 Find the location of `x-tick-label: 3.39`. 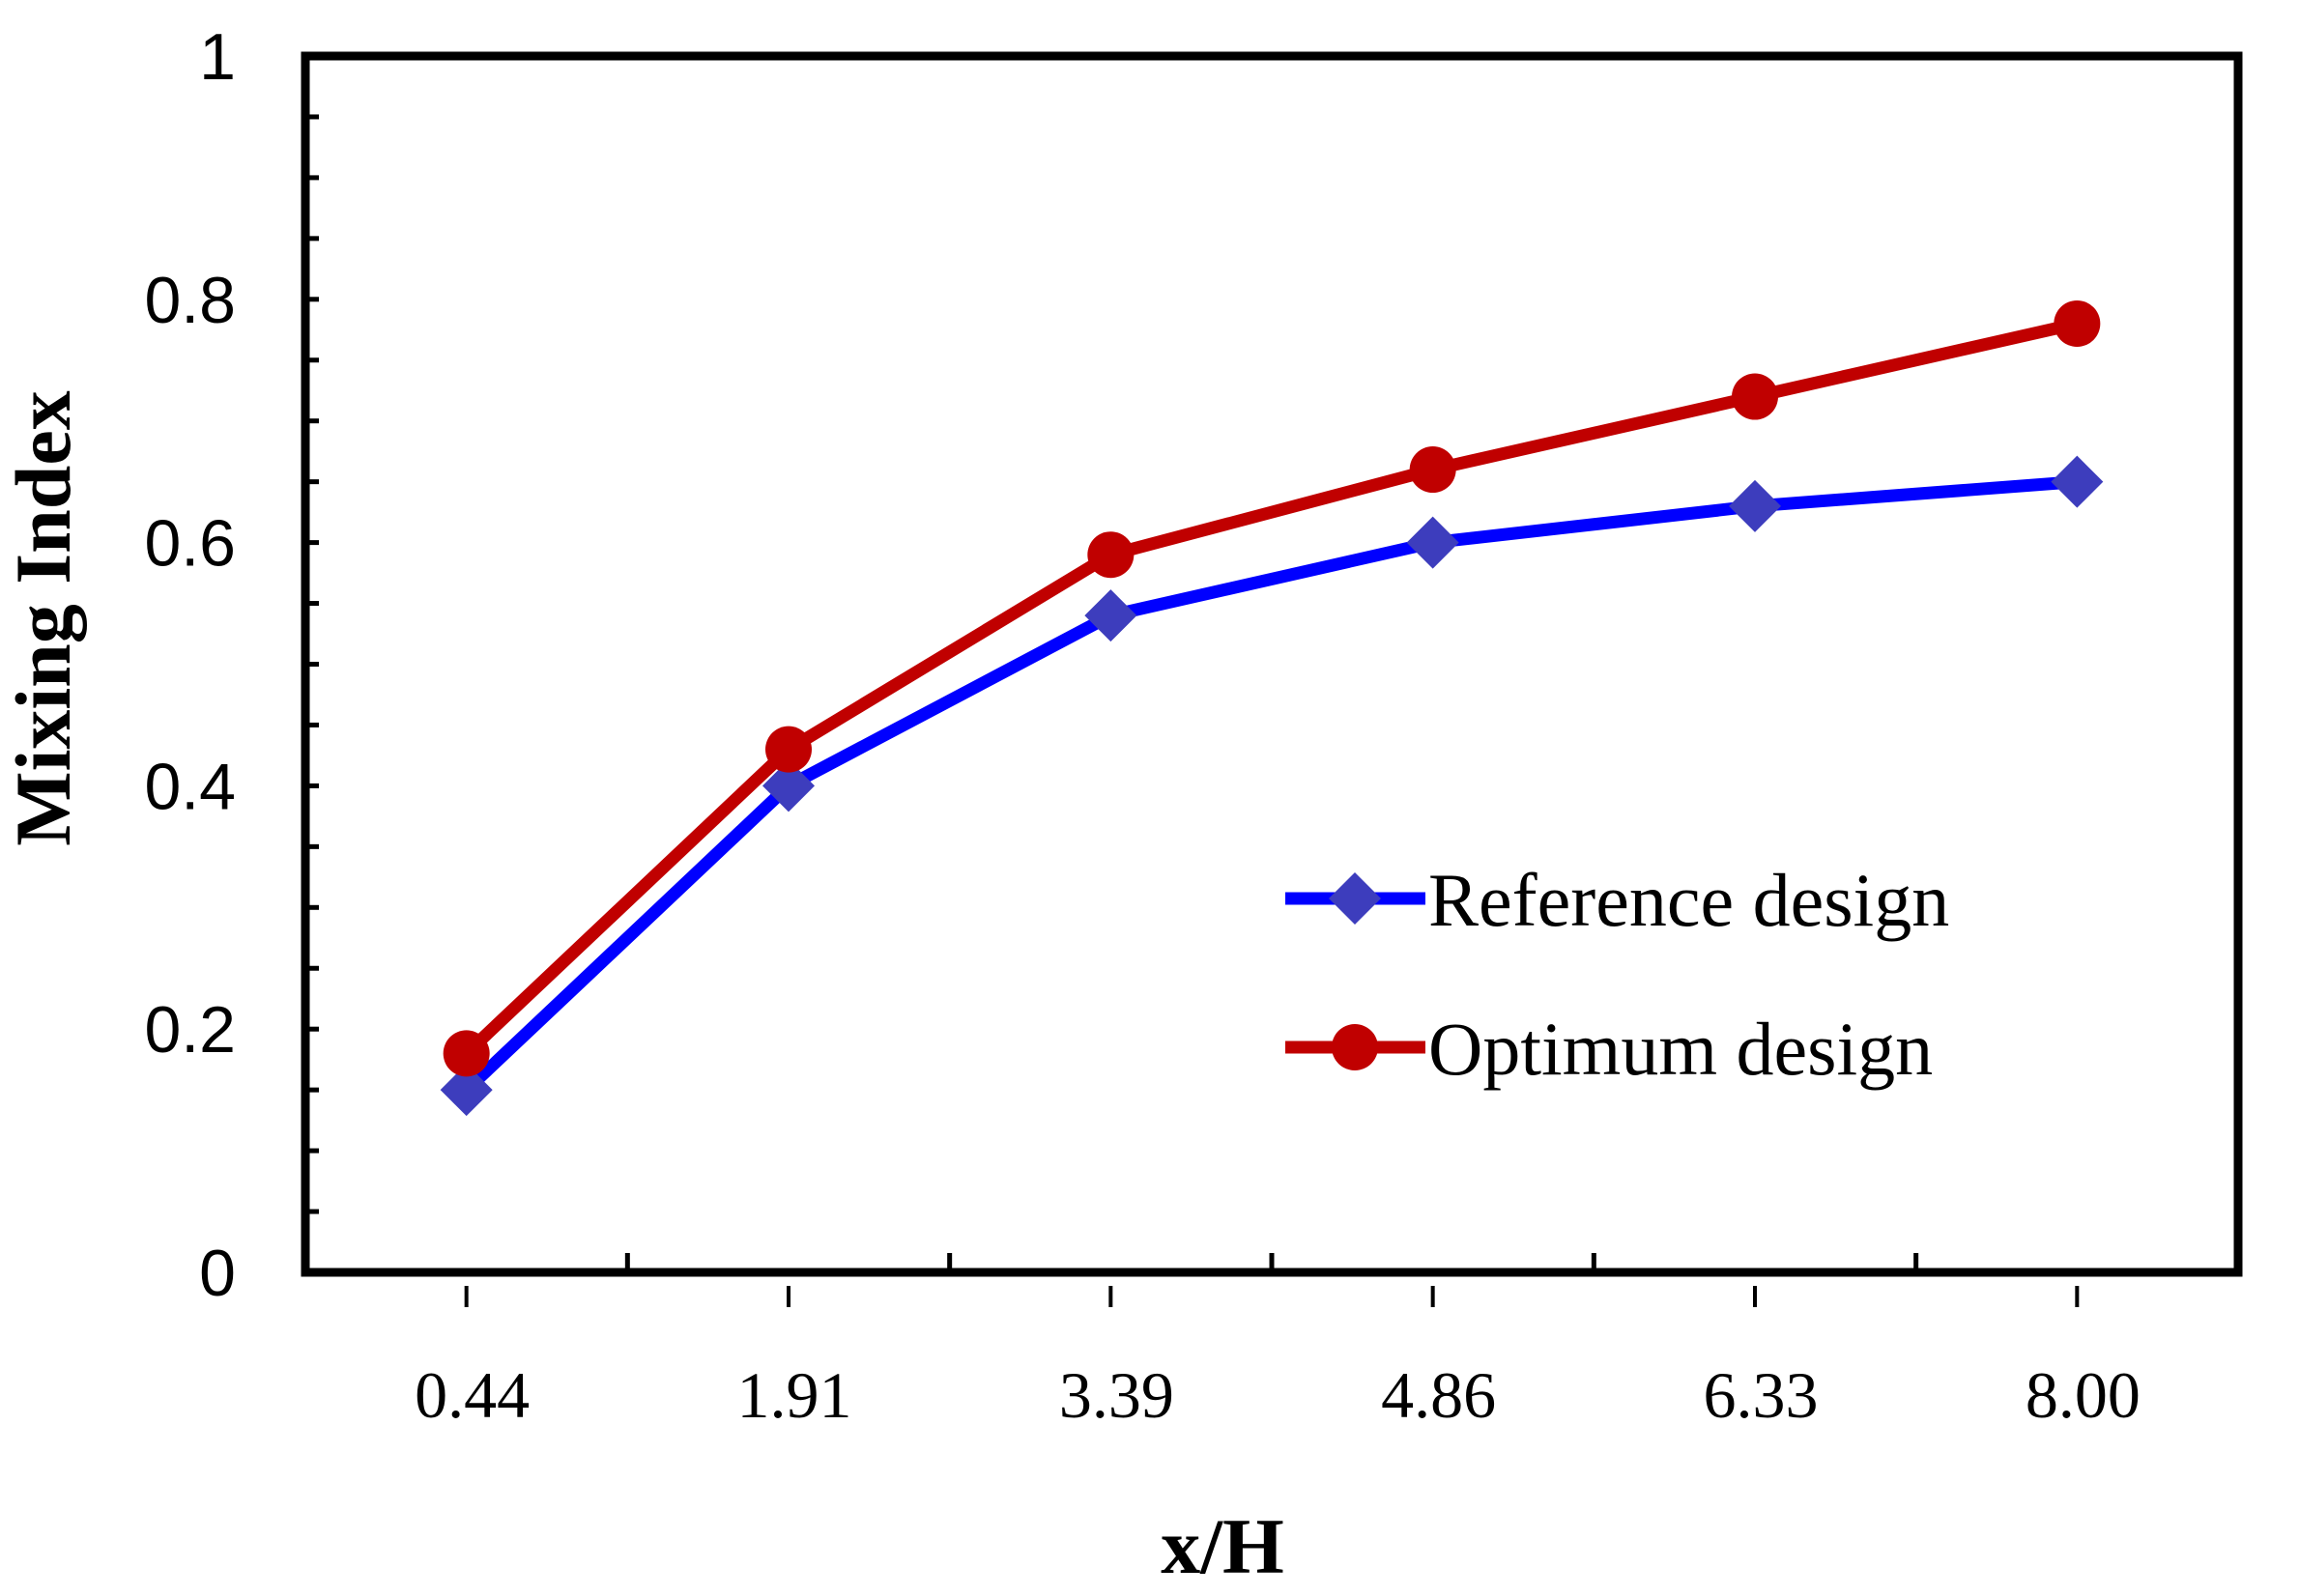

x-tick-label: 3.39 is located at coordinates (1116, 1395).